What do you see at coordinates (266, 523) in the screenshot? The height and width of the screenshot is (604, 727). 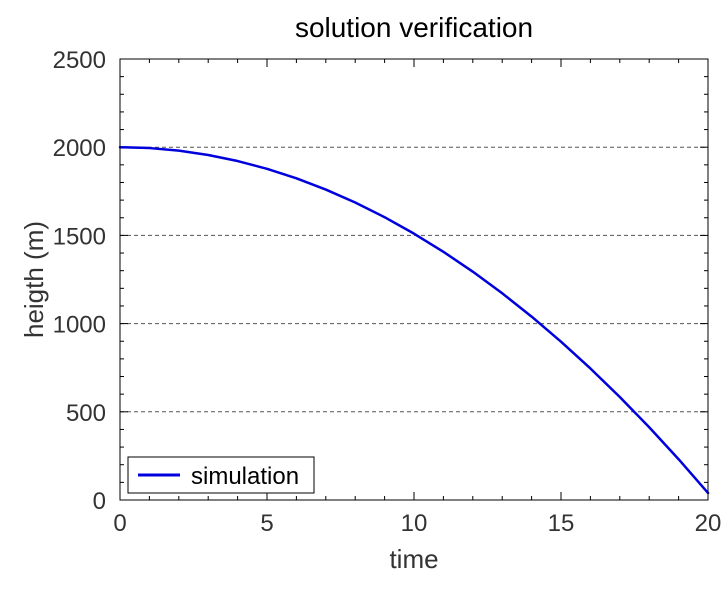 I see `x-tick-label-5: 5` at bounding box center [266, 523].